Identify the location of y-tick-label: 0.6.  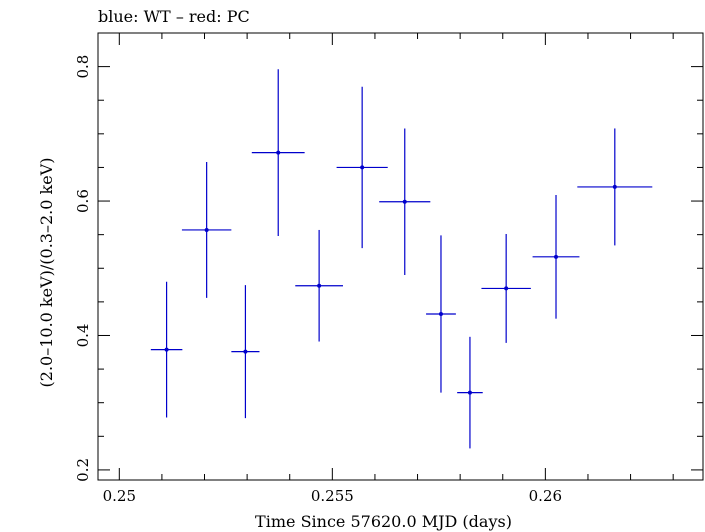
(83, 201).